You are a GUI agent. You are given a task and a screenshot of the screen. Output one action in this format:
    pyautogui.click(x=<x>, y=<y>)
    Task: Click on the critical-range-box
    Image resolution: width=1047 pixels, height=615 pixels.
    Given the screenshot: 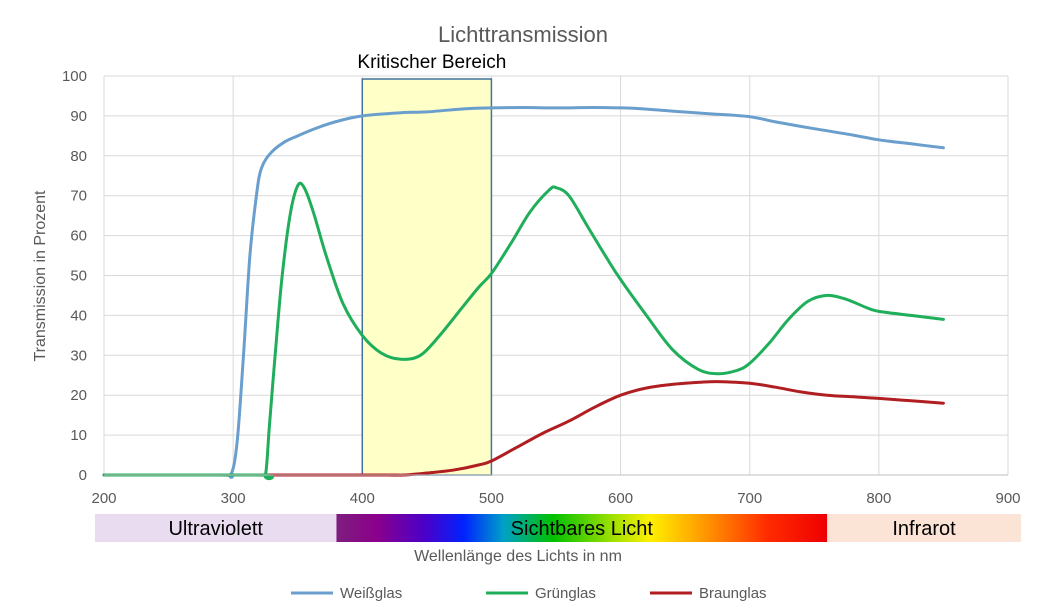 What is the action you would take?
    pyautogui.click(x=427, y=277)
    